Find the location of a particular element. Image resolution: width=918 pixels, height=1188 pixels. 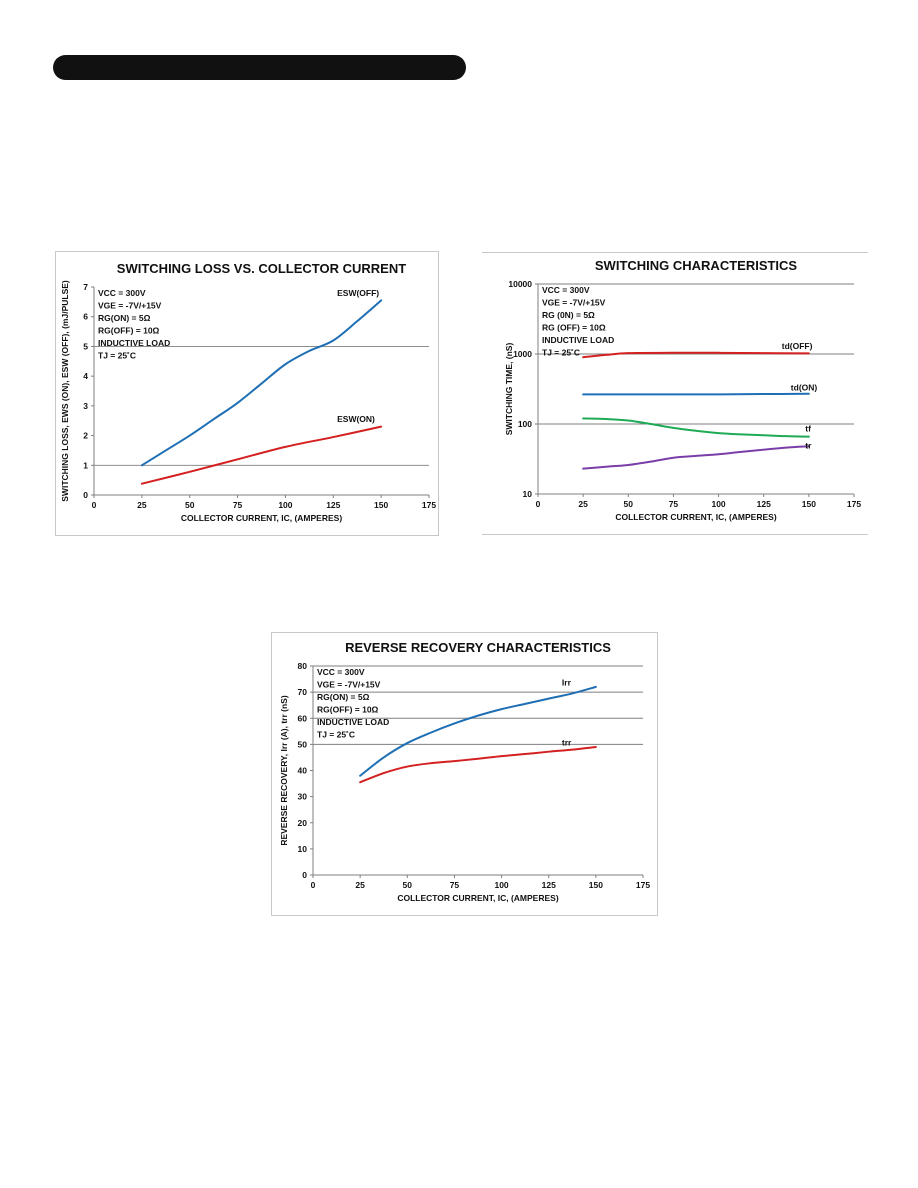

y-tick-label: 6 is located at coordinates (85, 317).